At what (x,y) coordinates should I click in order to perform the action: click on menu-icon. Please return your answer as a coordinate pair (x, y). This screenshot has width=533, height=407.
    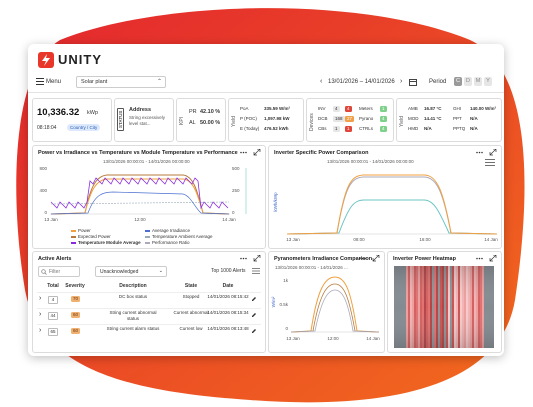
    Looking at the image, I should click on (40, 81).